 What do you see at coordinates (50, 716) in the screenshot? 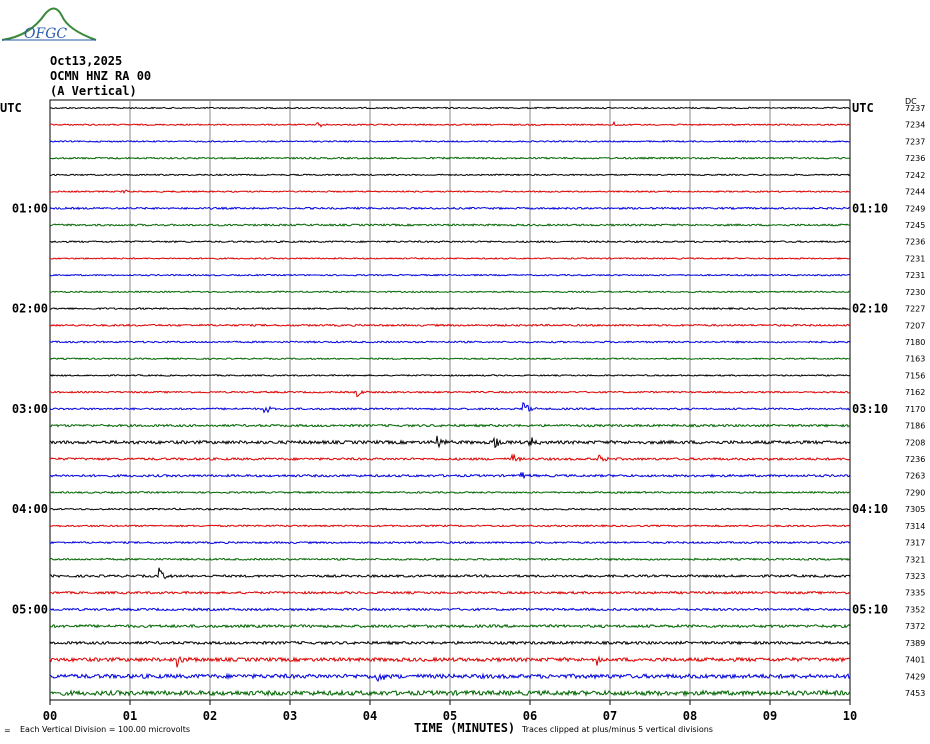
I see `x-tick-label: 00` at bounding box center [50, 716].